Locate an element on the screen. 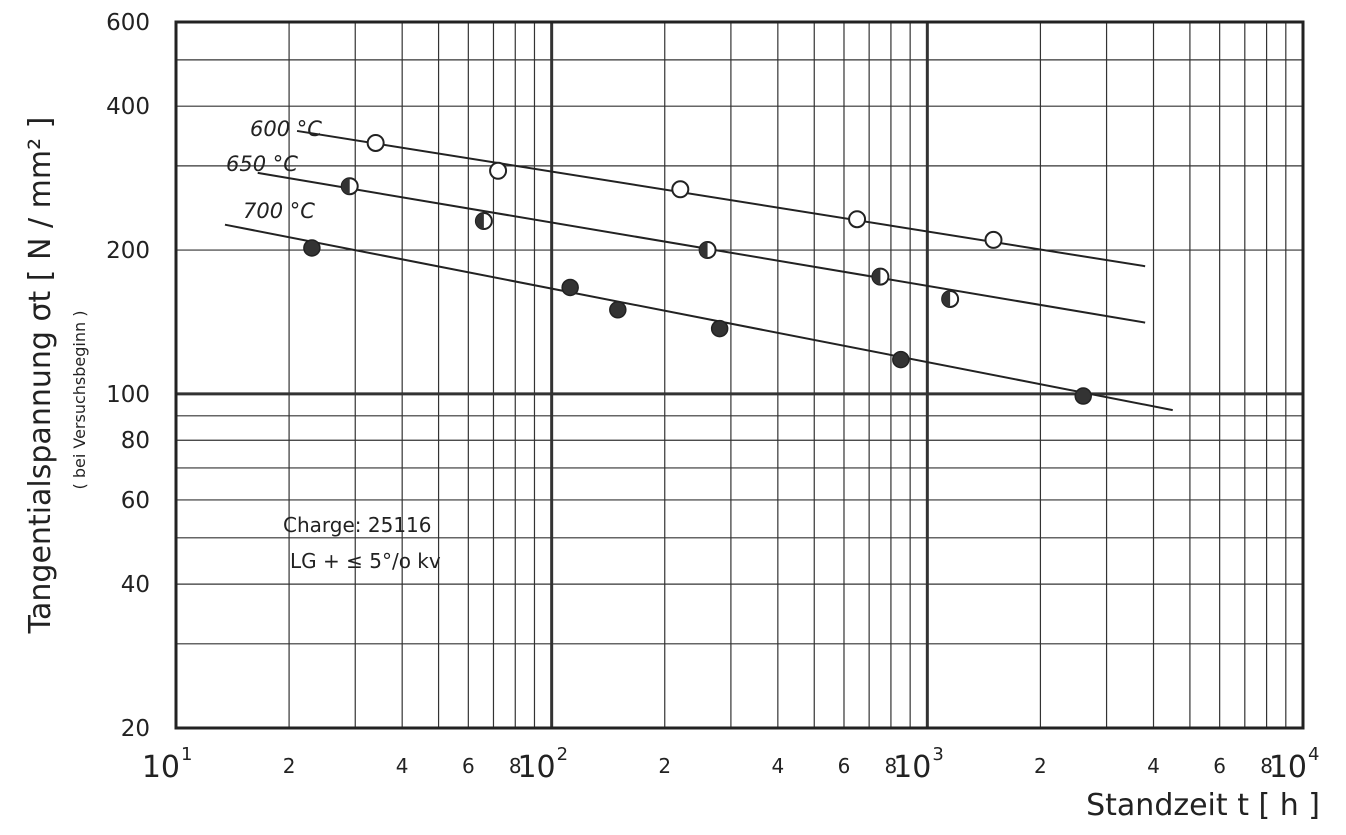 The image size is (1346, 835). series-labels: 600 °C 650 °C 700 °C is located at coordinates (274, 170).